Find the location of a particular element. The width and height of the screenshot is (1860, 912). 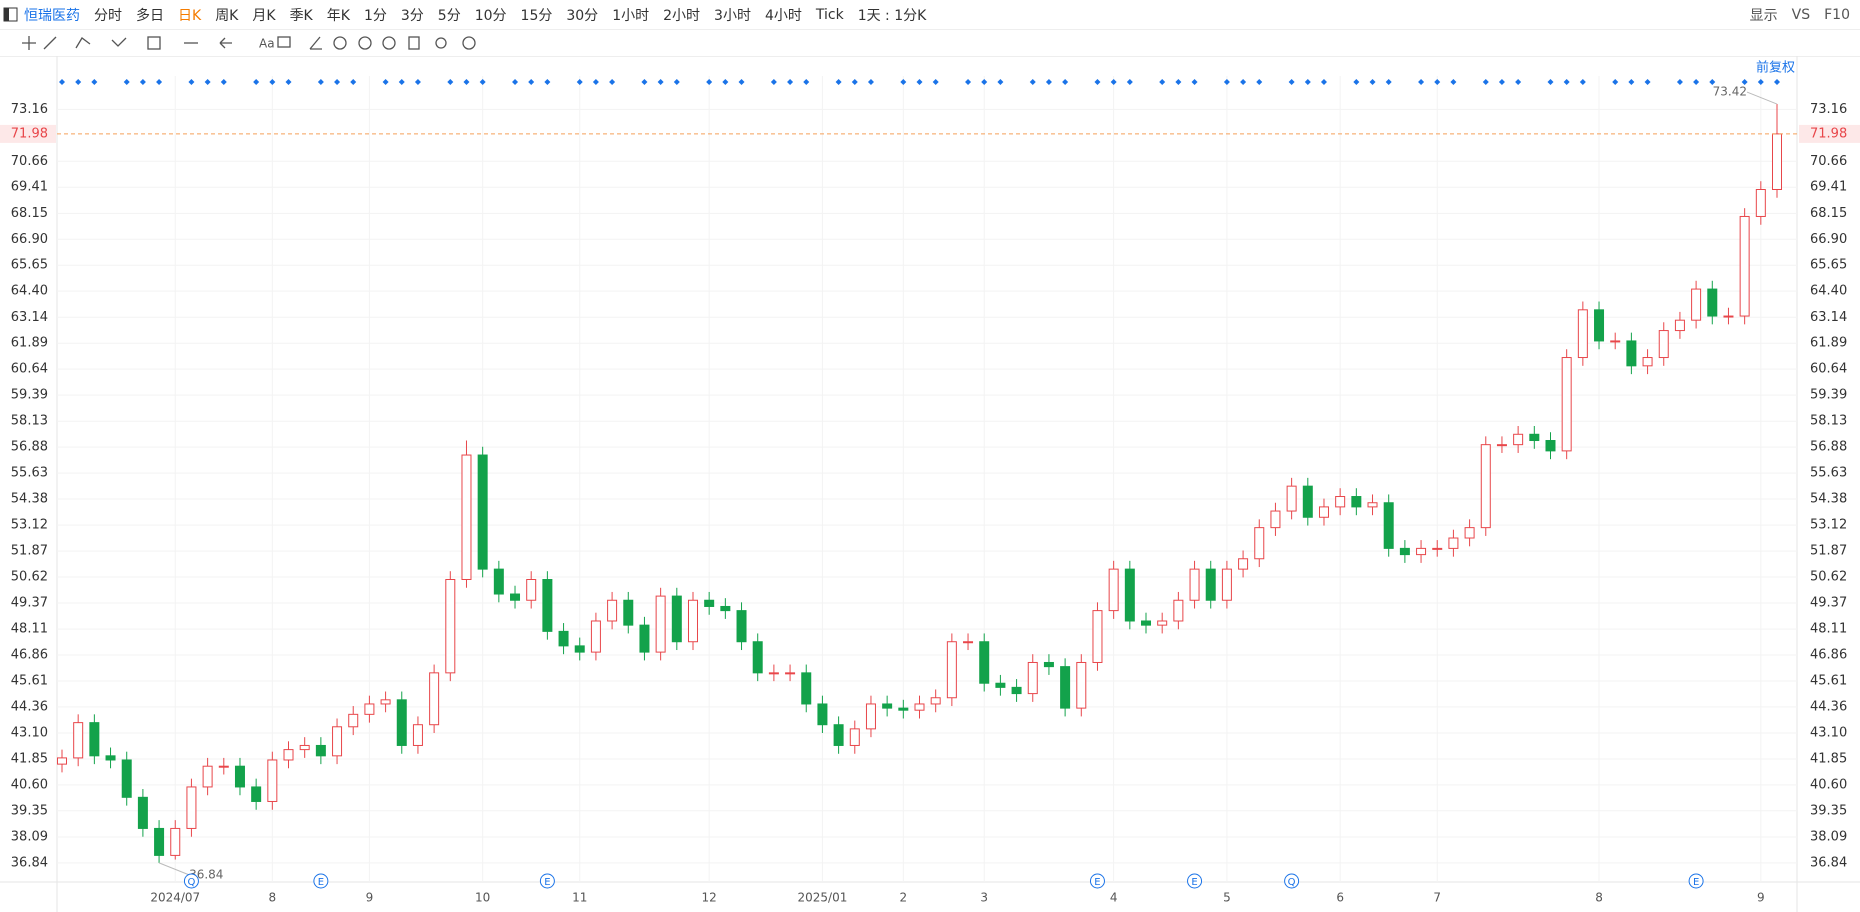

measure-tool is located at coordinates (154, 43).